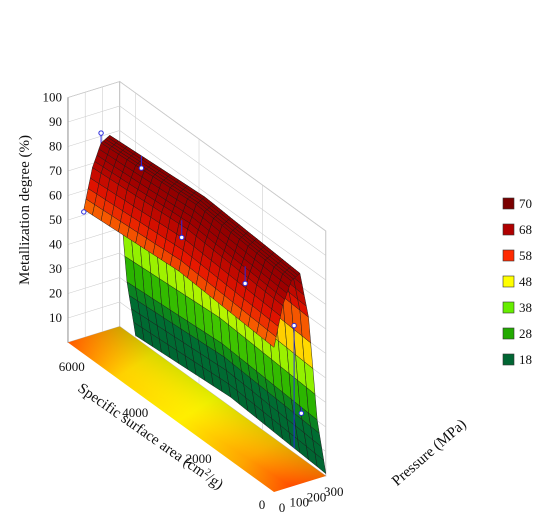 The height and width of the screenshot is (526, 550). What do you see at coordinates (55, 170) in the screenshot?
I see `z-tick-label: 70` at bounding box center [55, 170].